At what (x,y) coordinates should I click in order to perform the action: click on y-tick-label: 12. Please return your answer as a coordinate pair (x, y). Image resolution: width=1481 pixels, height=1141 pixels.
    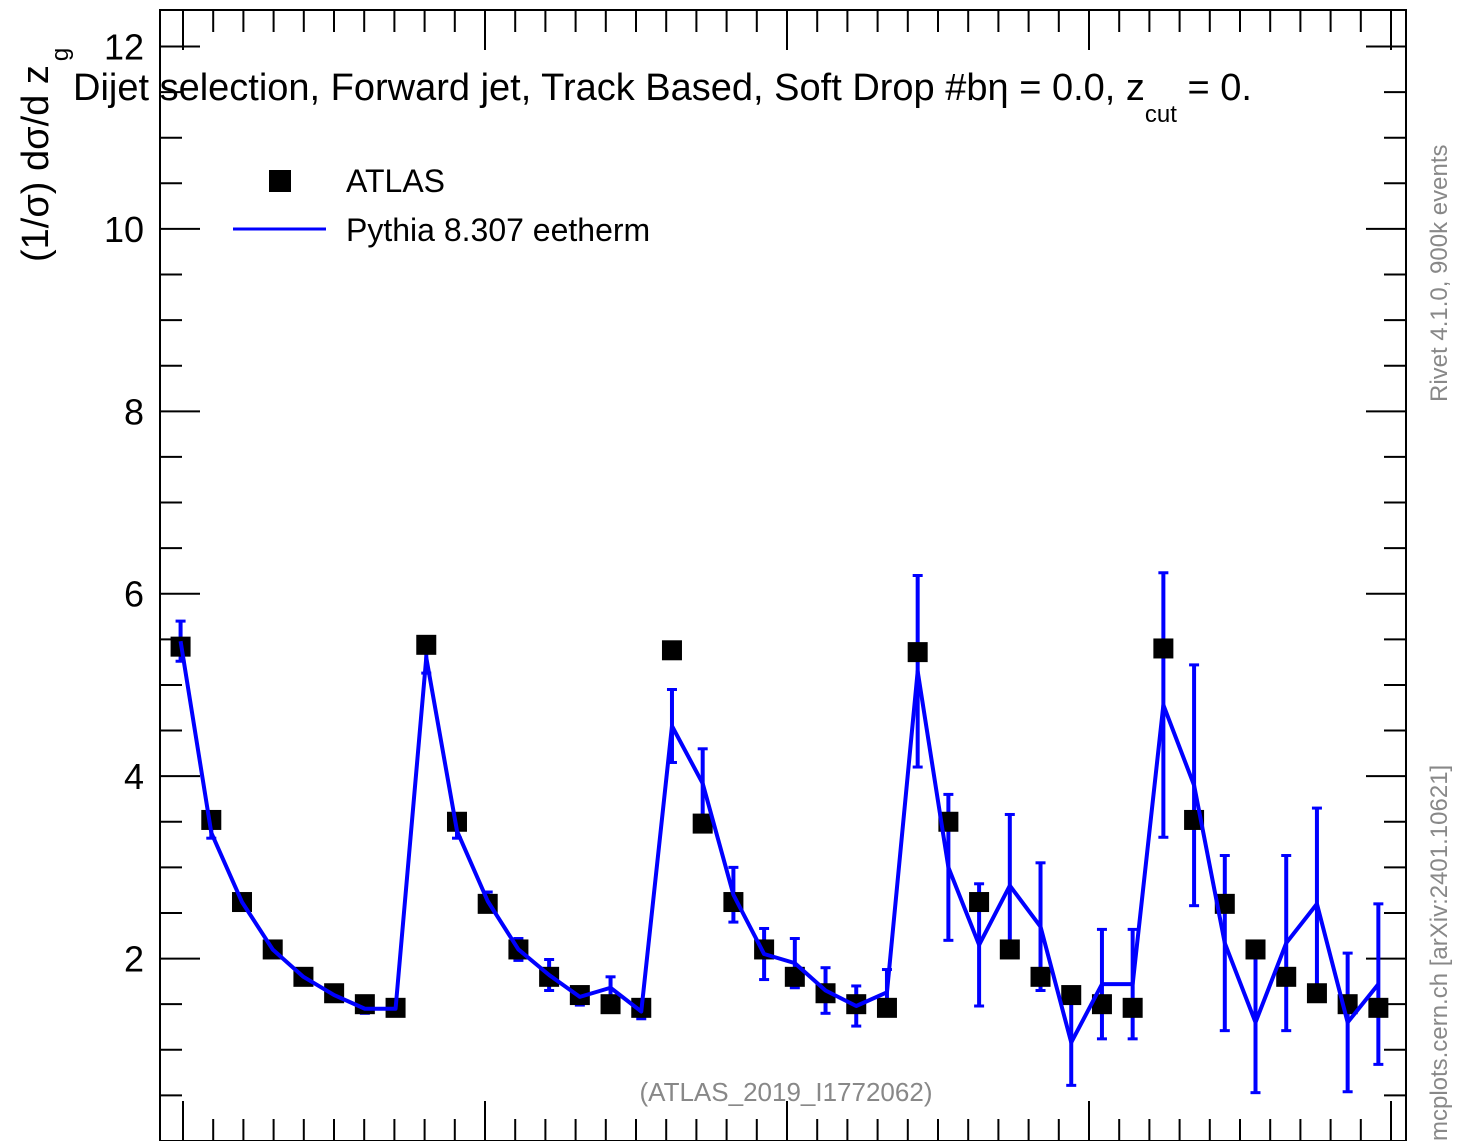
    Looking at the image, I should click on (124, 46).